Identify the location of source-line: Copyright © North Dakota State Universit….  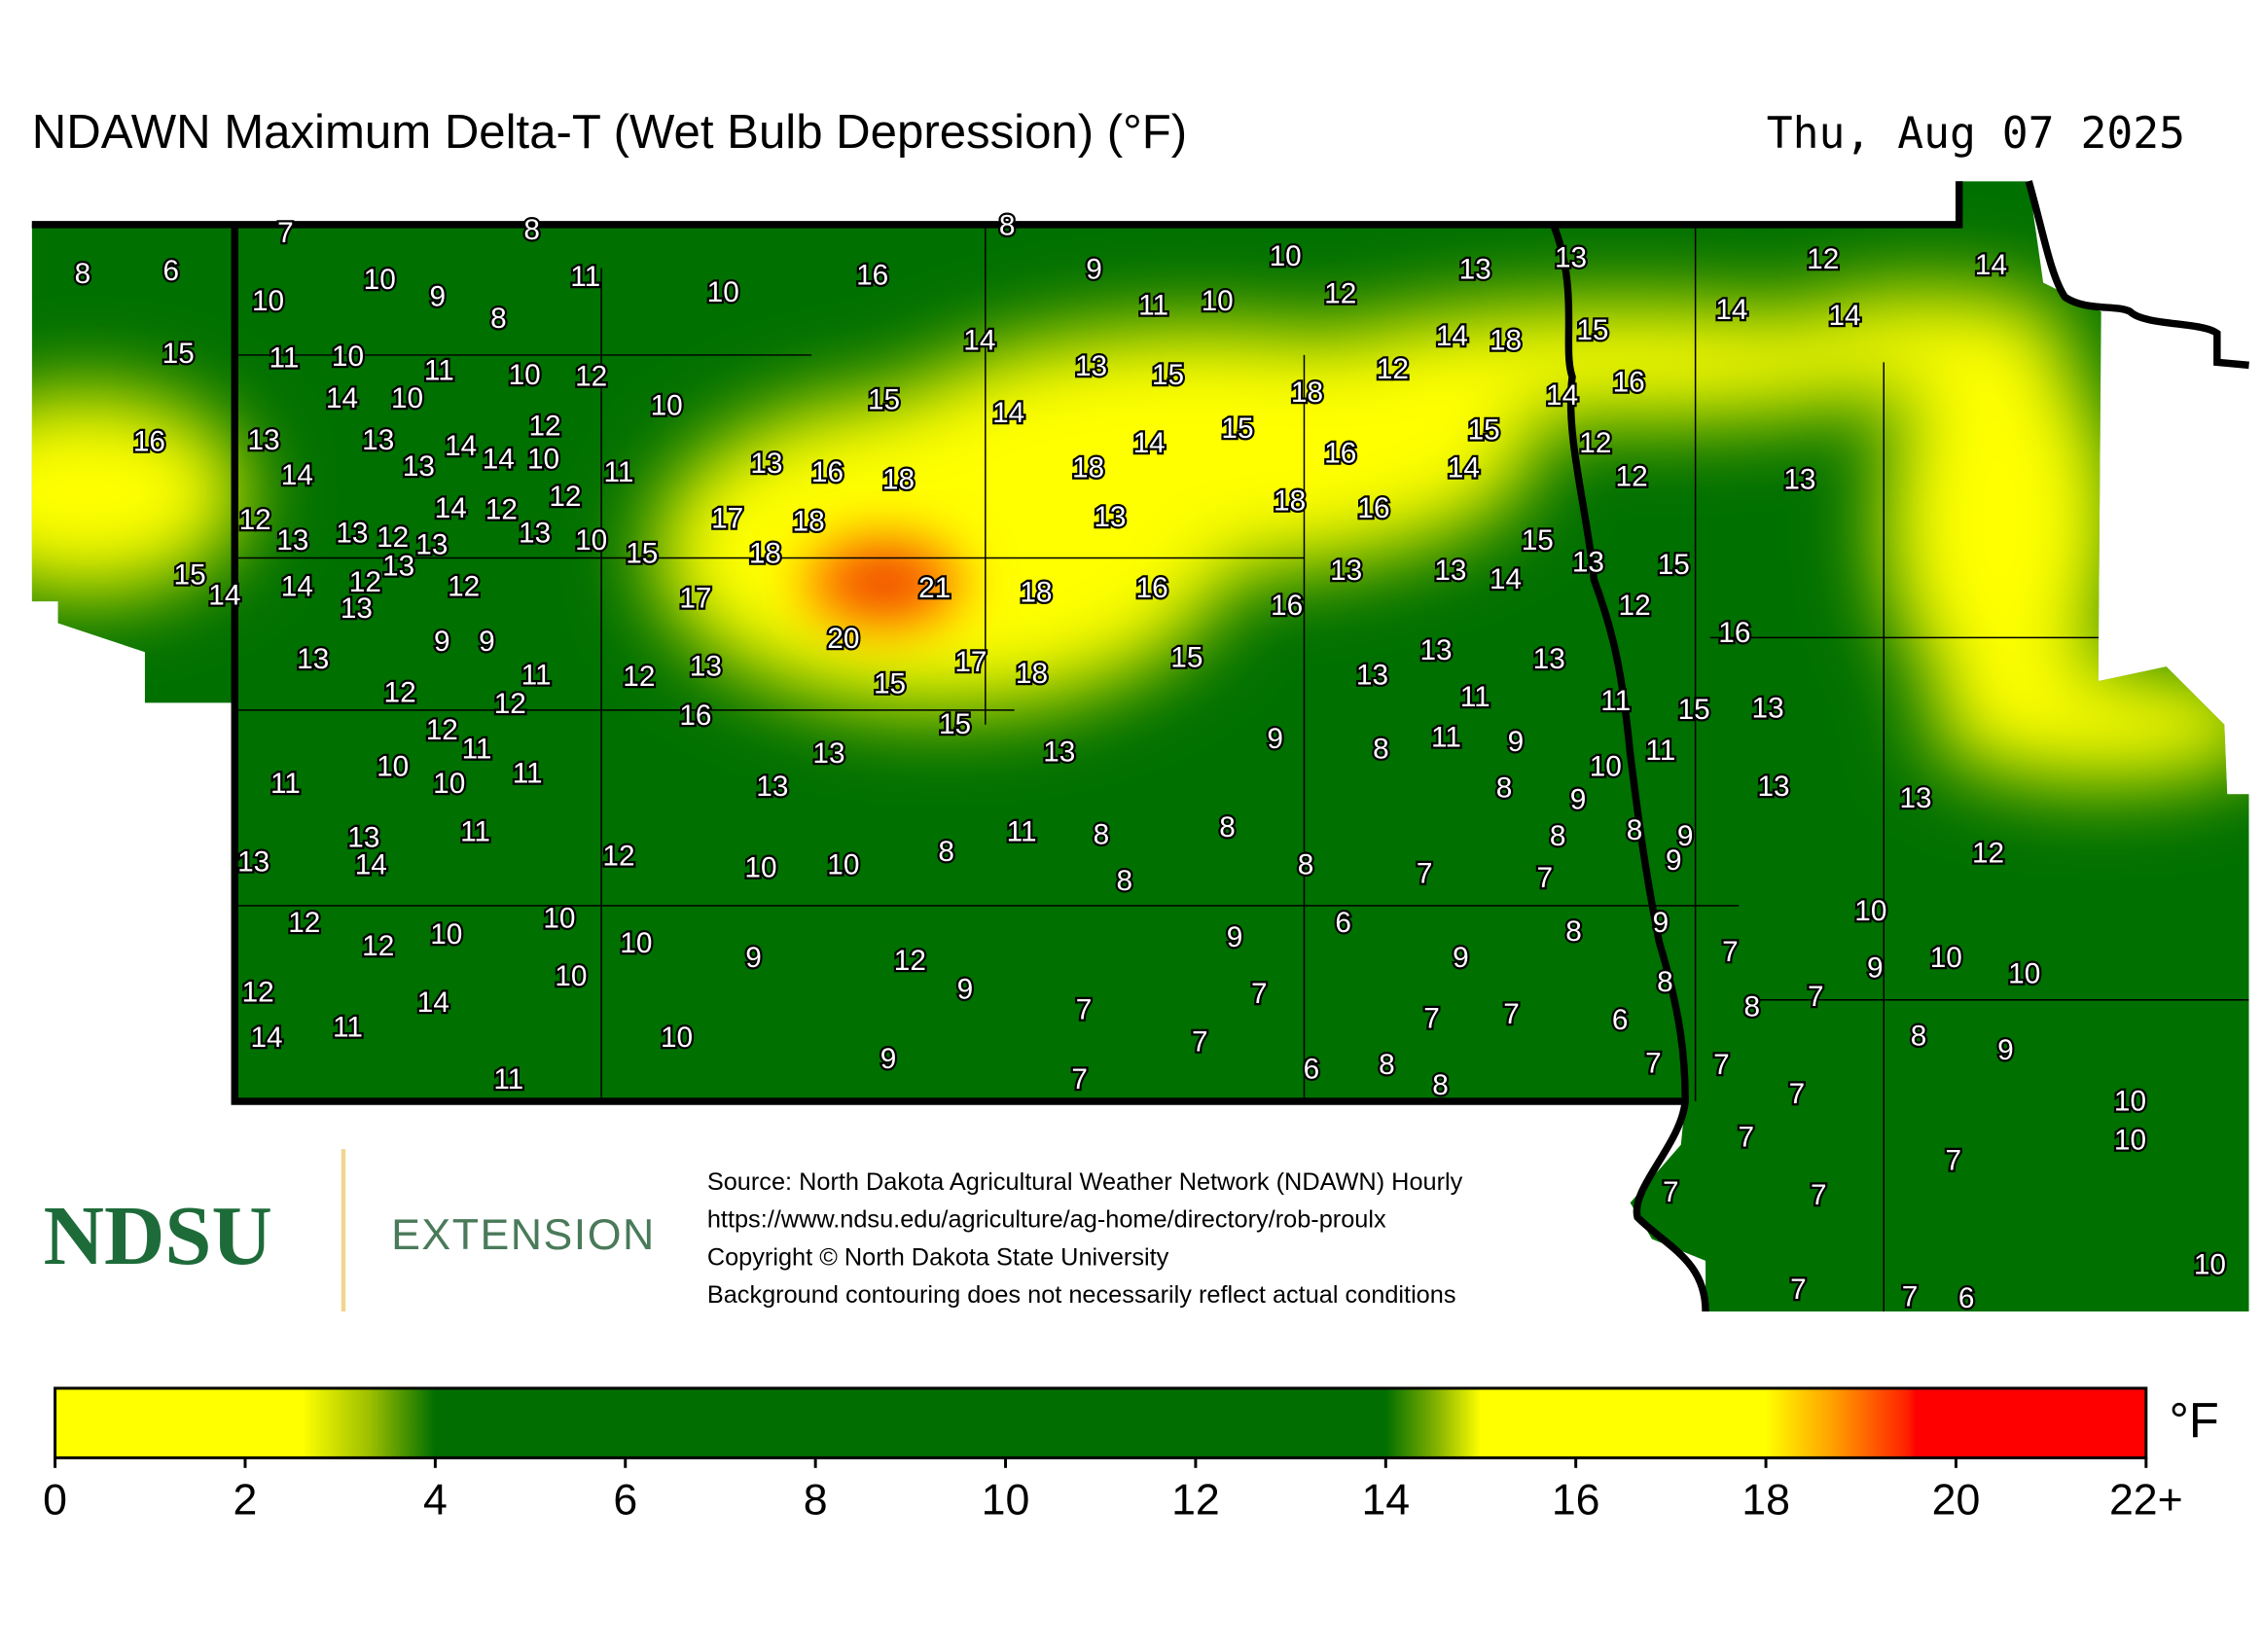
(938, 1257).